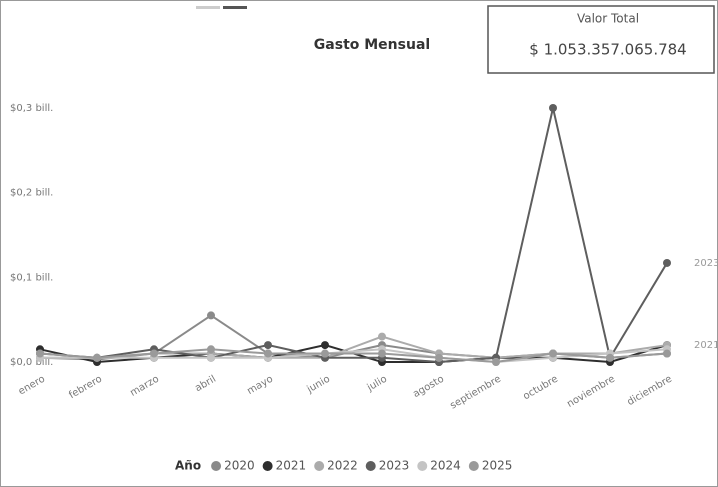 The height and width of the screenshot is (487, 718). What do you see at coordinates (291, 466) in the screenshot?
I see `legend-label: 2021` at bounding box center [291, 466].